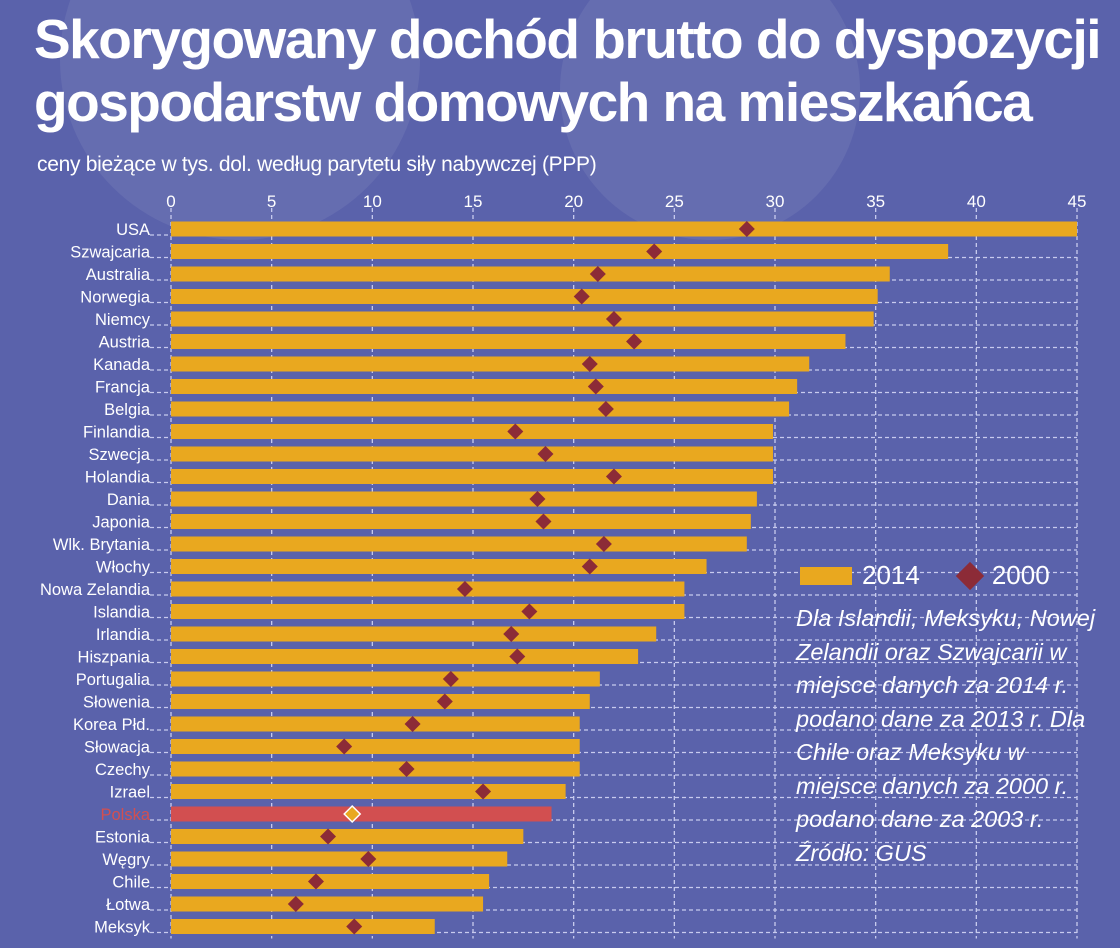 The image size is (1120, 948). What do you see at coordinates (444, 701) in the screenshot?
I see `diamond-2000-Słowenia` at bounding box center [444, 701].